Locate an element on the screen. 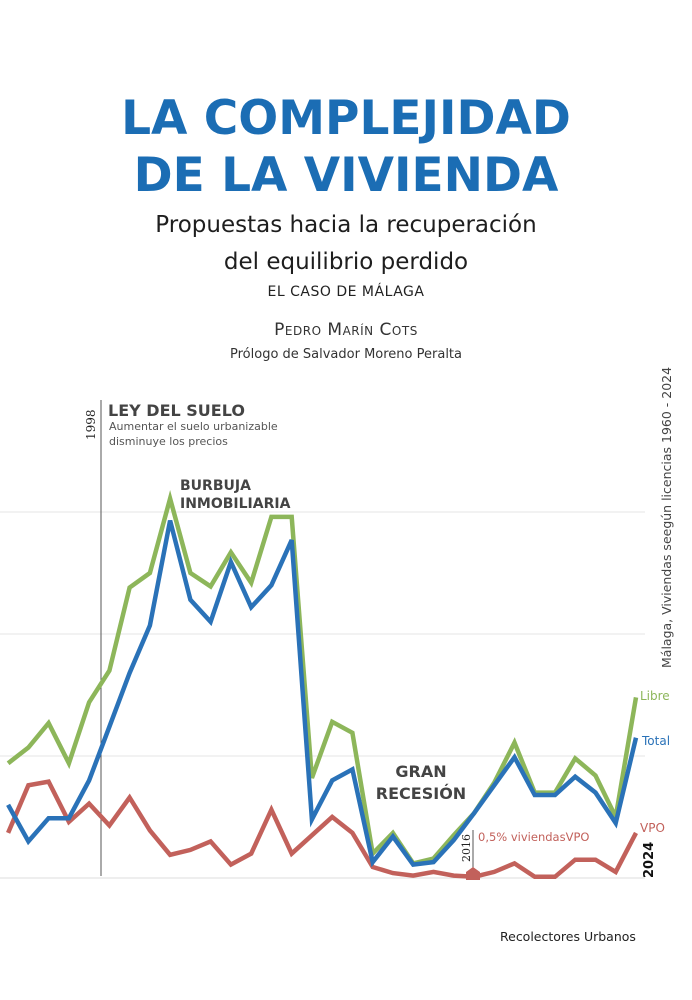  author: Pedro Marín Cots is located at coordinates (346, 330).